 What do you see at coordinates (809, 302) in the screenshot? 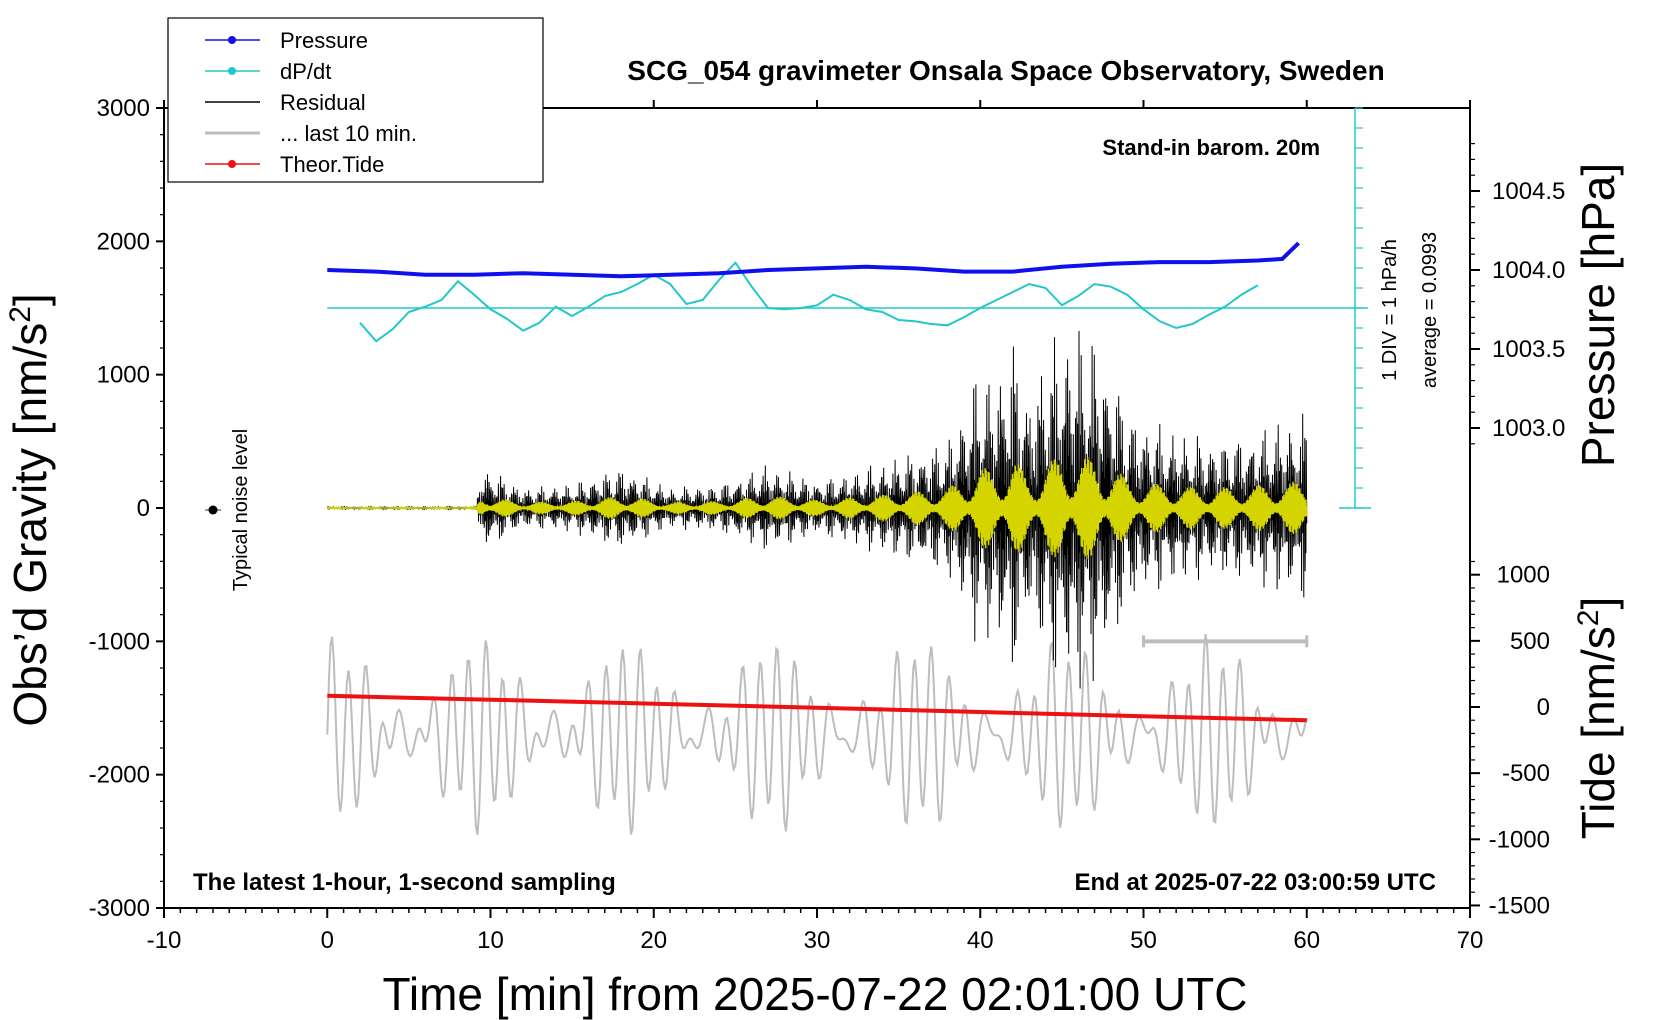
I see `dpdt-trace` at bounding box center [809, 302].